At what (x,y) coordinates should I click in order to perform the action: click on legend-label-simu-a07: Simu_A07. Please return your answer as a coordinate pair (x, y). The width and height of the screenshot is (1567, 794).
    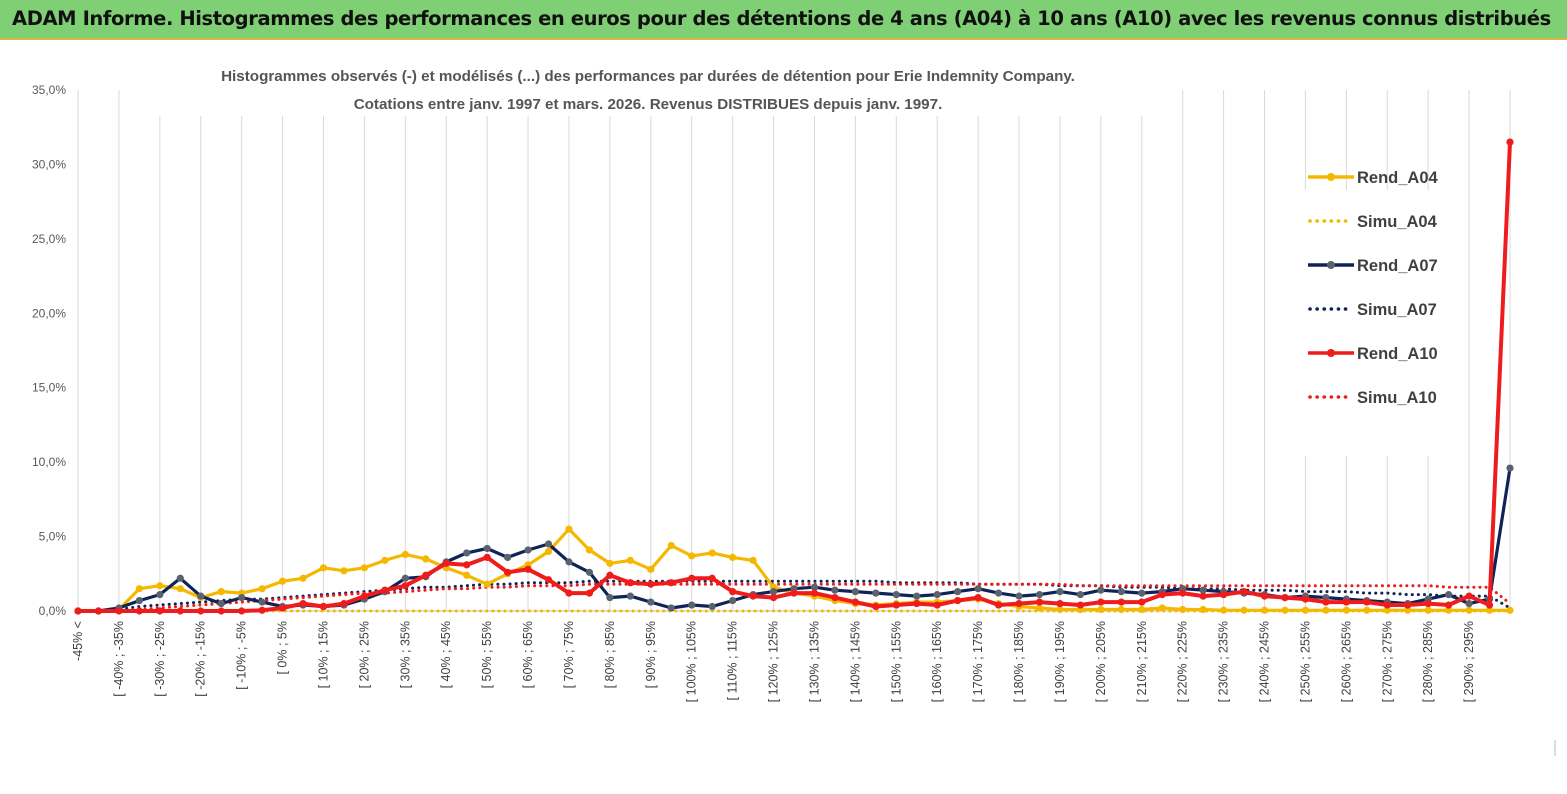
    Looking at the image, I should click on (1397, 310).